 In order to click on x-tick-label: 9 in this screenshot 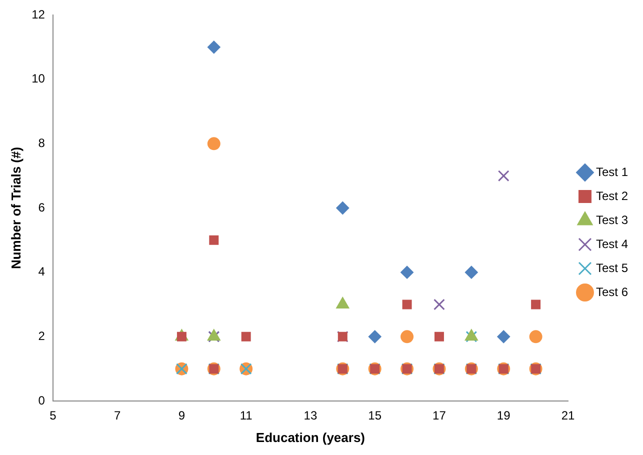, I will do `click(182, 415)`.